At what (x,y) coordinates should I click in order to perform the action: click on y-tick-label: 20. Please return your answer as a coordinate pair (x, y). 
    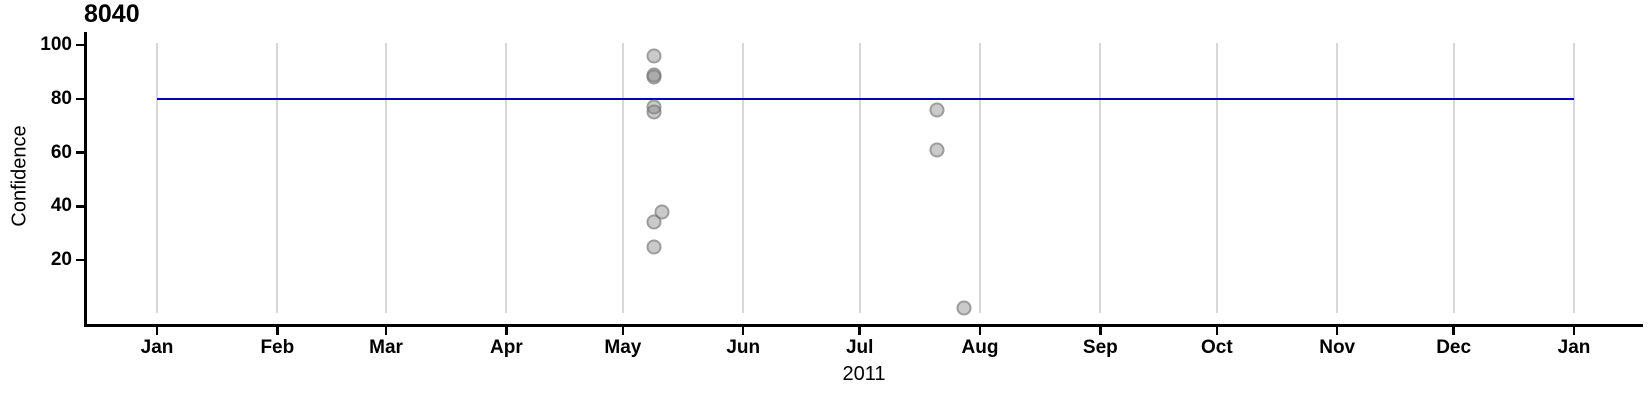
    Looking at the image, I should click on (61, 259).